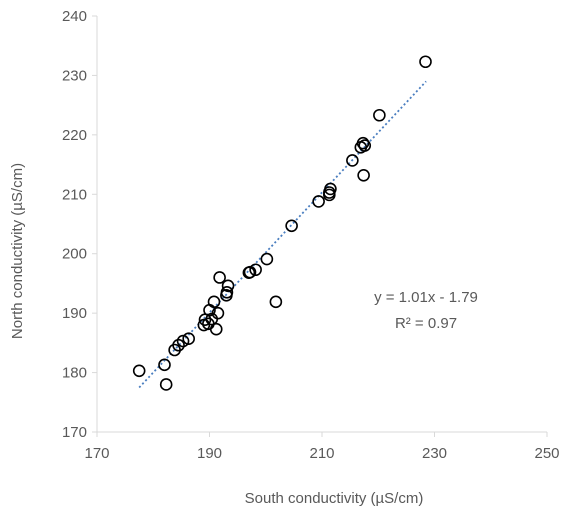 This screenshot has height=518, width=568. What do you see at coordinates (74, 16) in the screenshot?
I see `y-tick-label: 240` at bounding box center [74, 16].